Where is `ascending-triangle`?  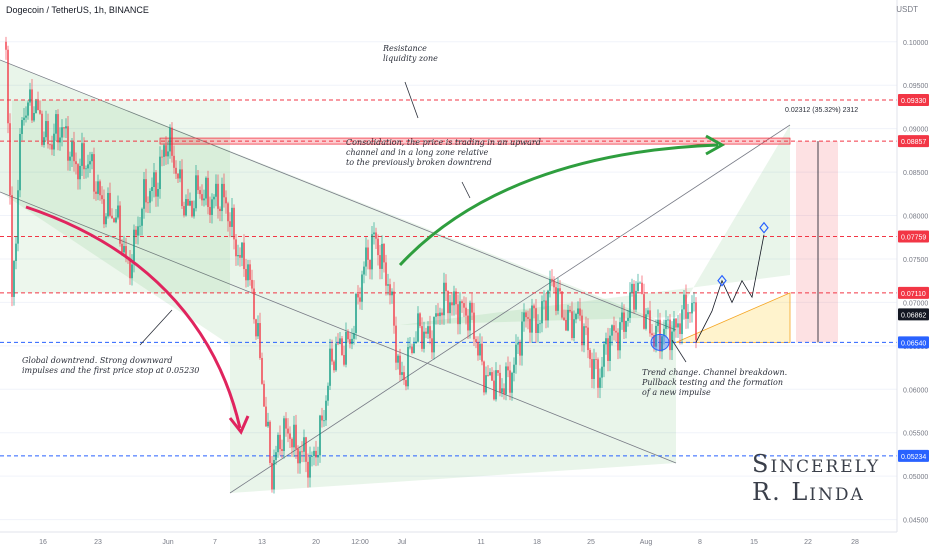 ascending-triangle is located at coordinates (733, 317).